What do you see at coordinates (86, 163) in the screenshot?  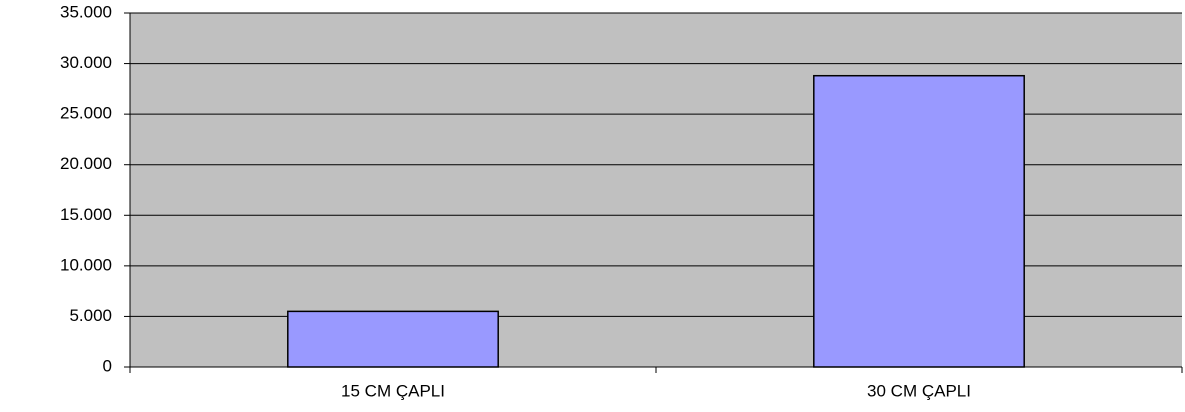 I see `y-tick-label: 20.000` at bounding box center [86, 163].